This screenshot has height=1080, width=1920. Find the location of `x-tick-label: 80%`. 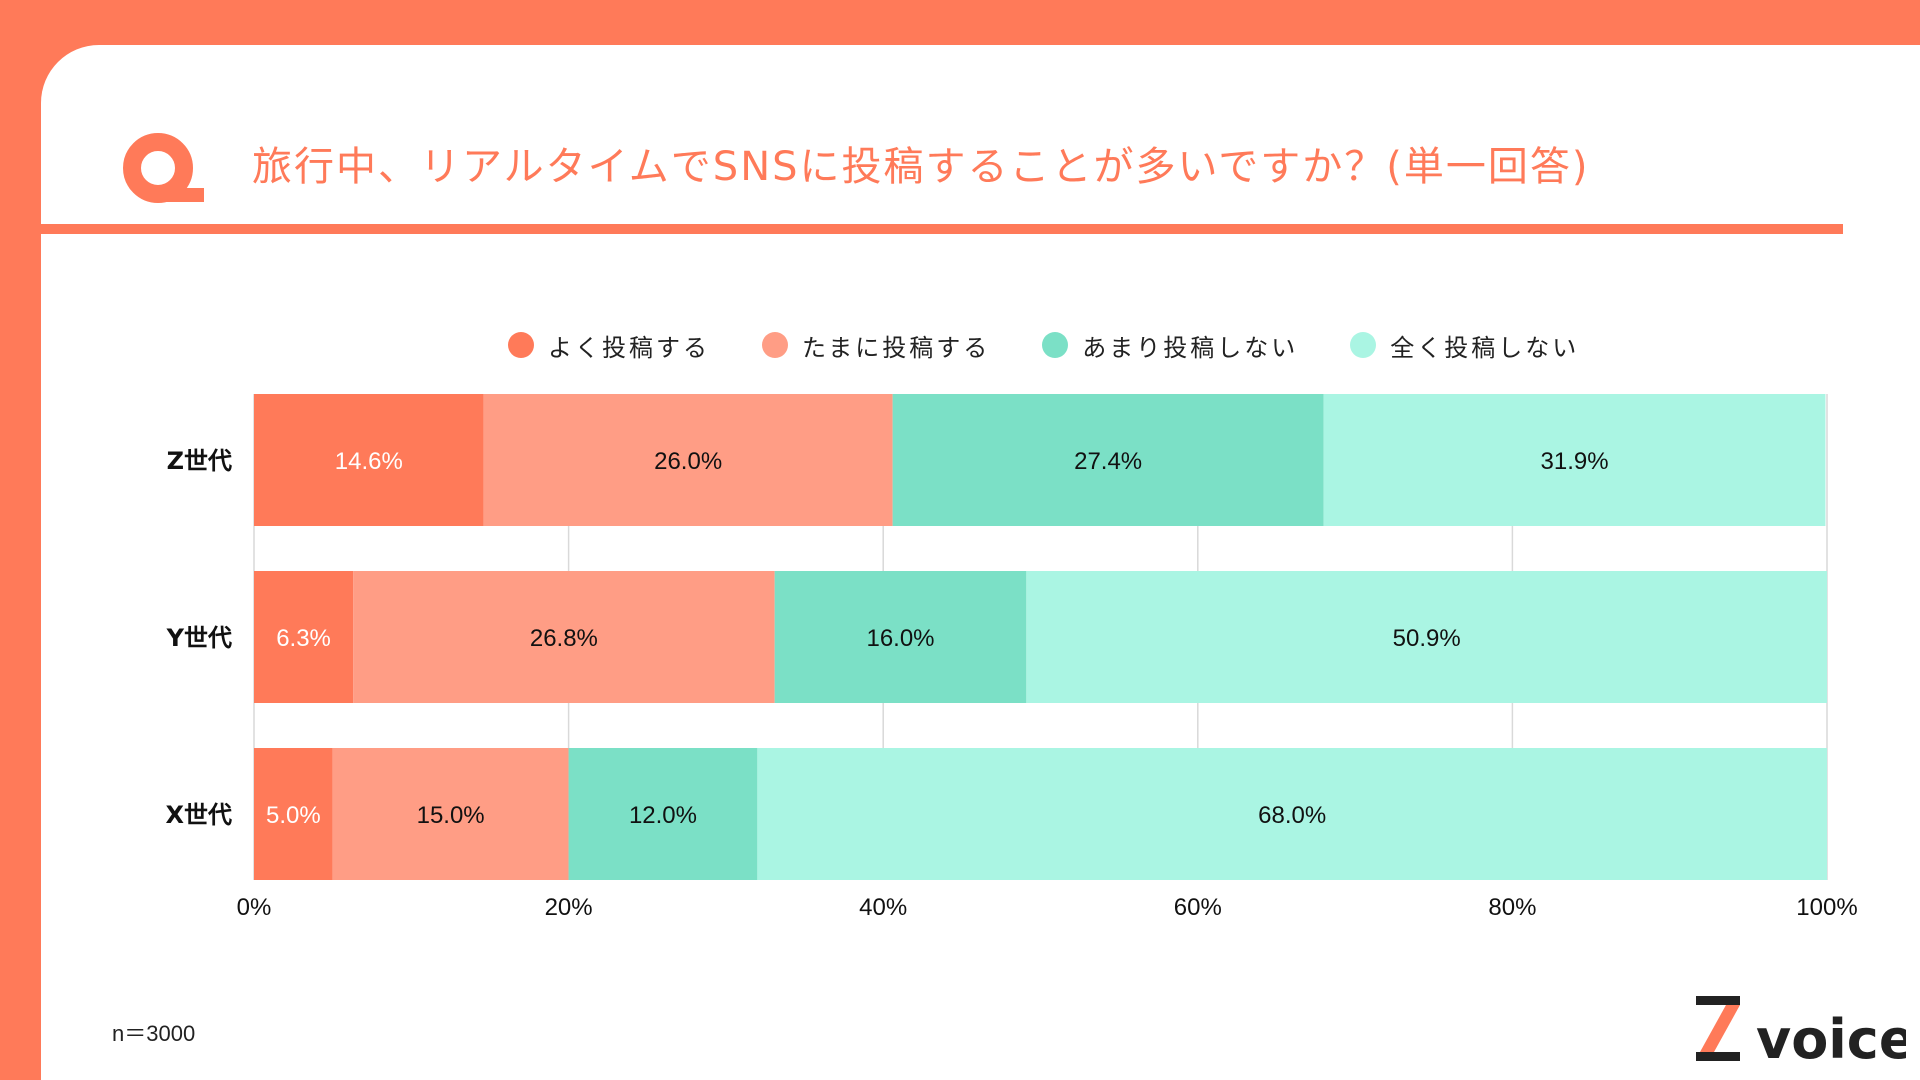

x-tick-label: 80% is located at coordinates (1512, 907).